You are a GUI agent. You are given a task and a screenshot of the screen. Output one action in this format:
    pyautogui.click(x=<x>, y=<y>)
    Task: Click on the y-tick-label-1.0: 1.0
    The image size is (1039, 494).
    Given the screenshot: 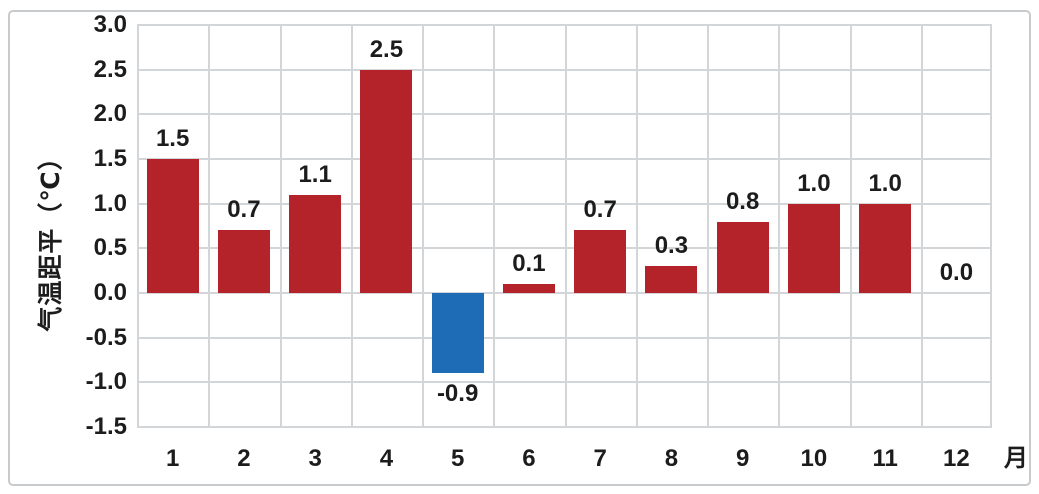 What is the action you would take?
    pyautogui.click(x=110, y=203)
    